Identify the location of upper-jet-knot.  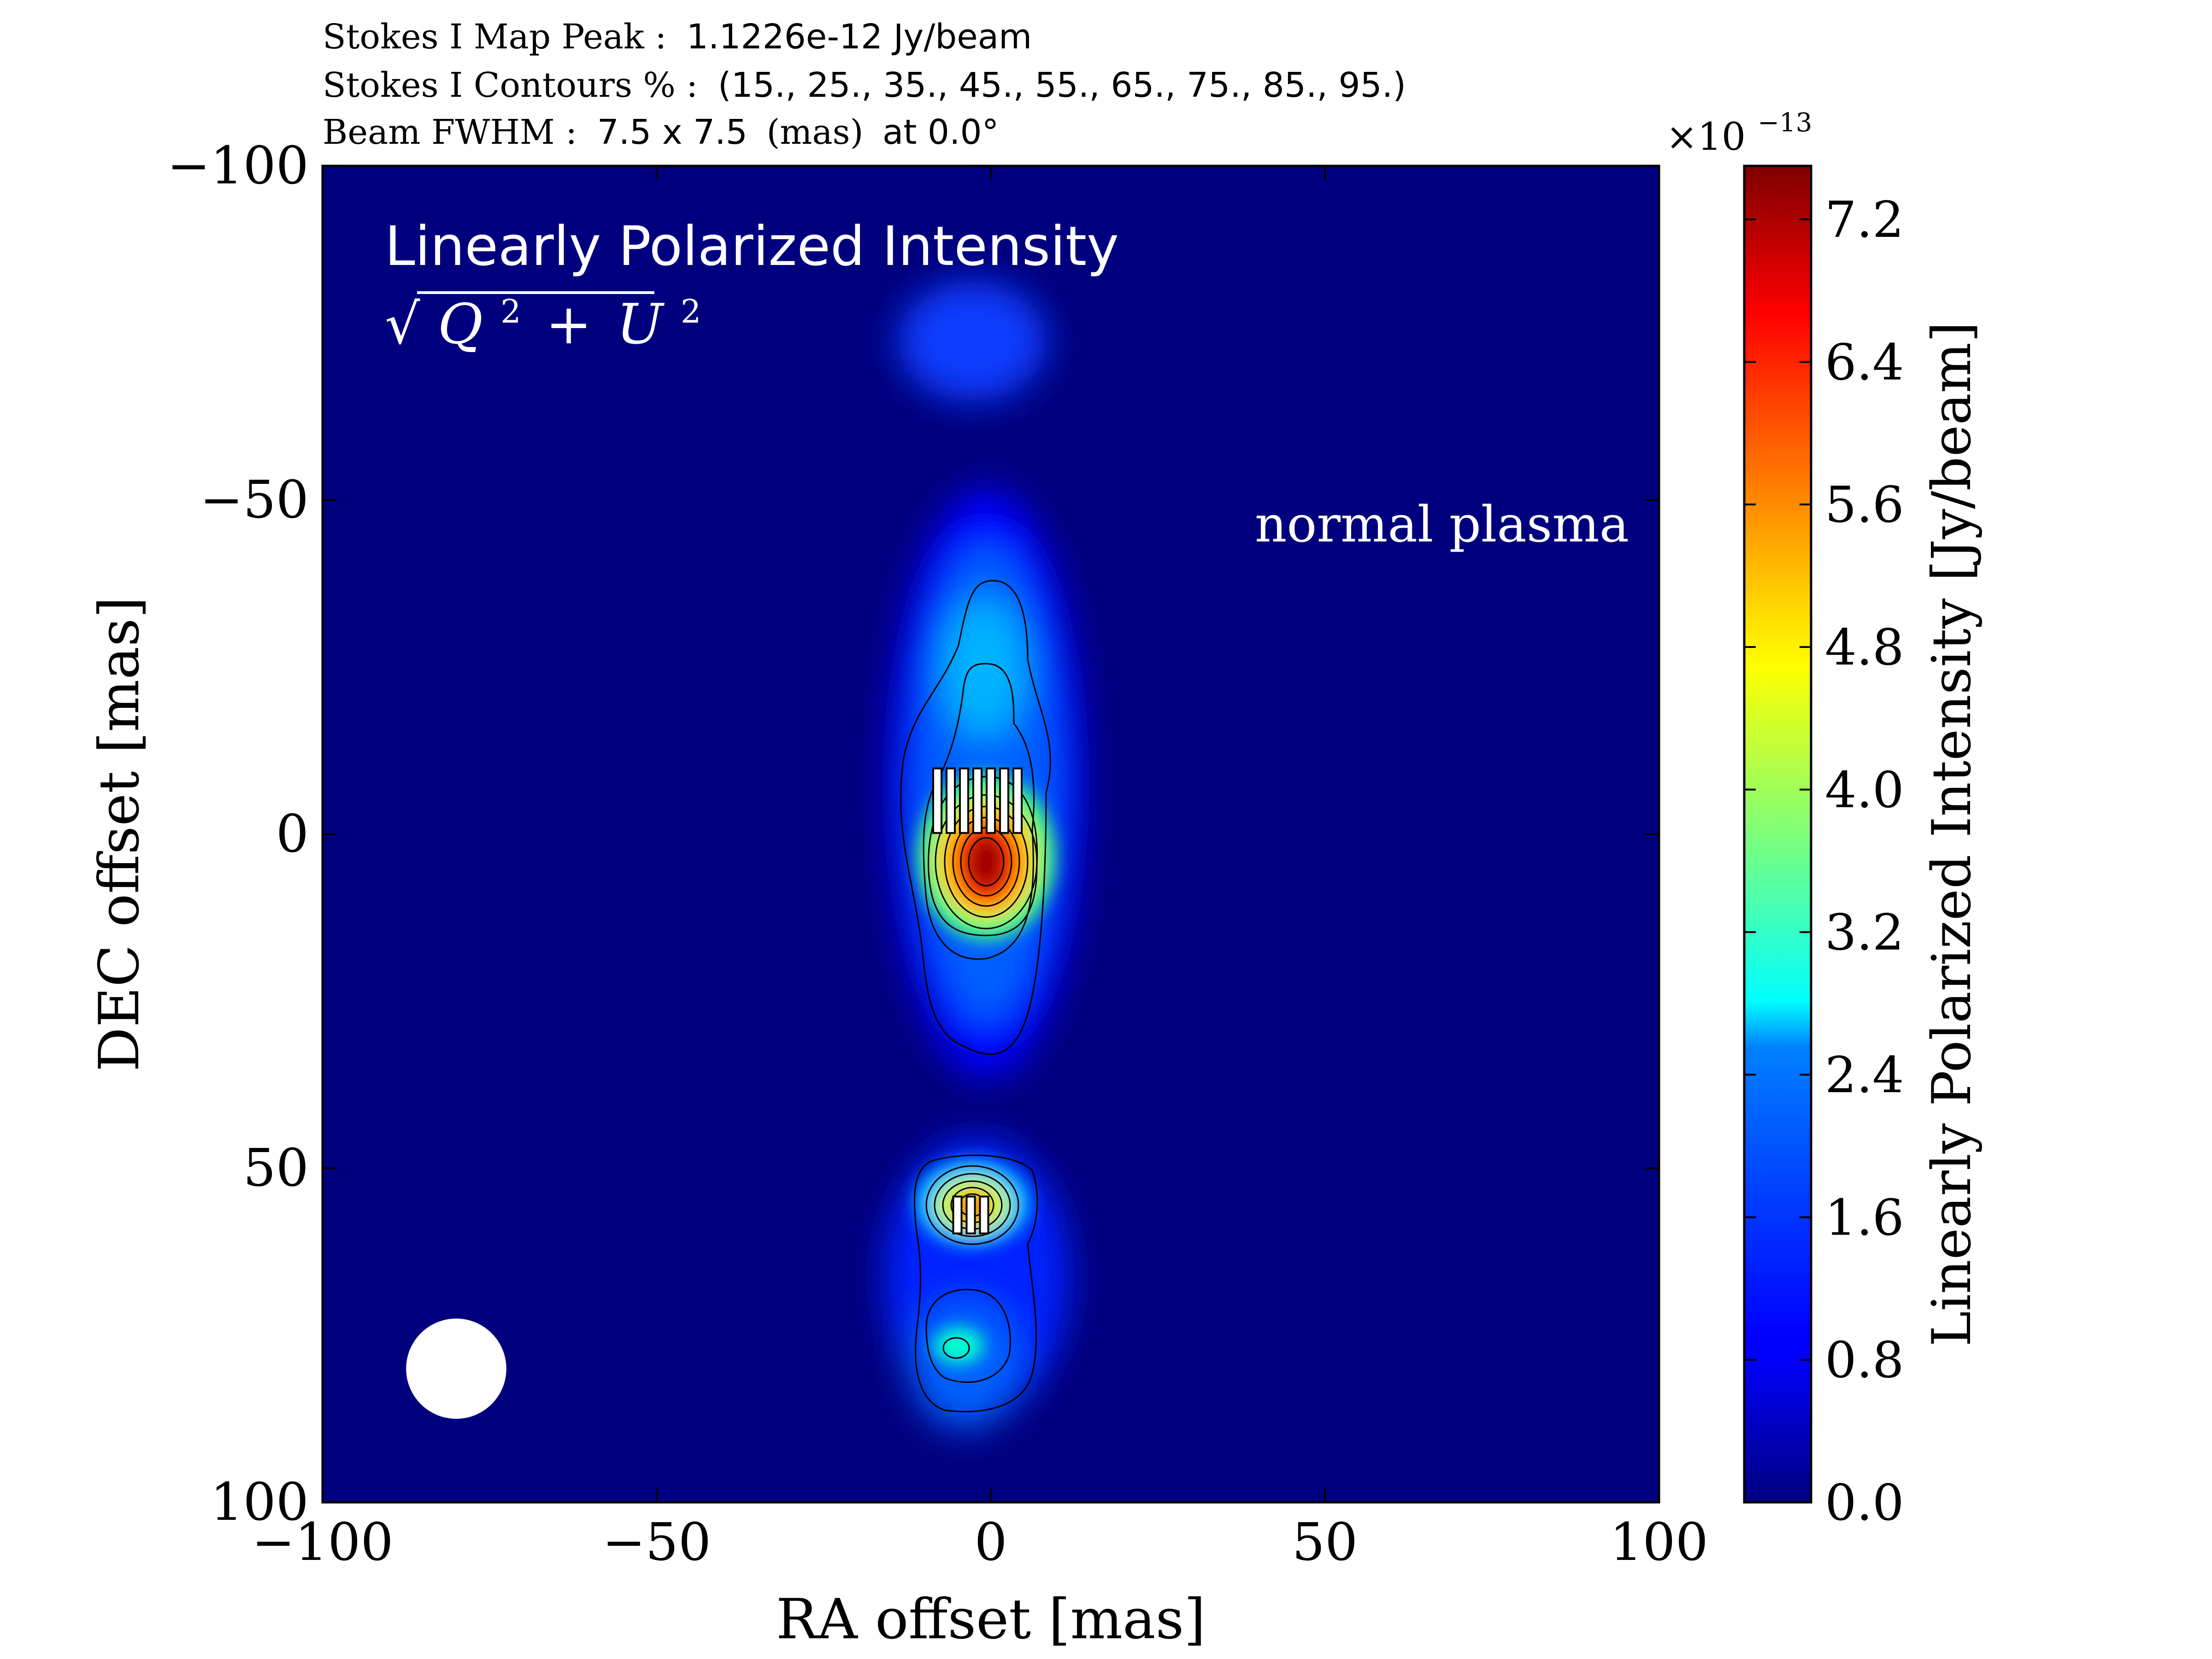
(983, 668).